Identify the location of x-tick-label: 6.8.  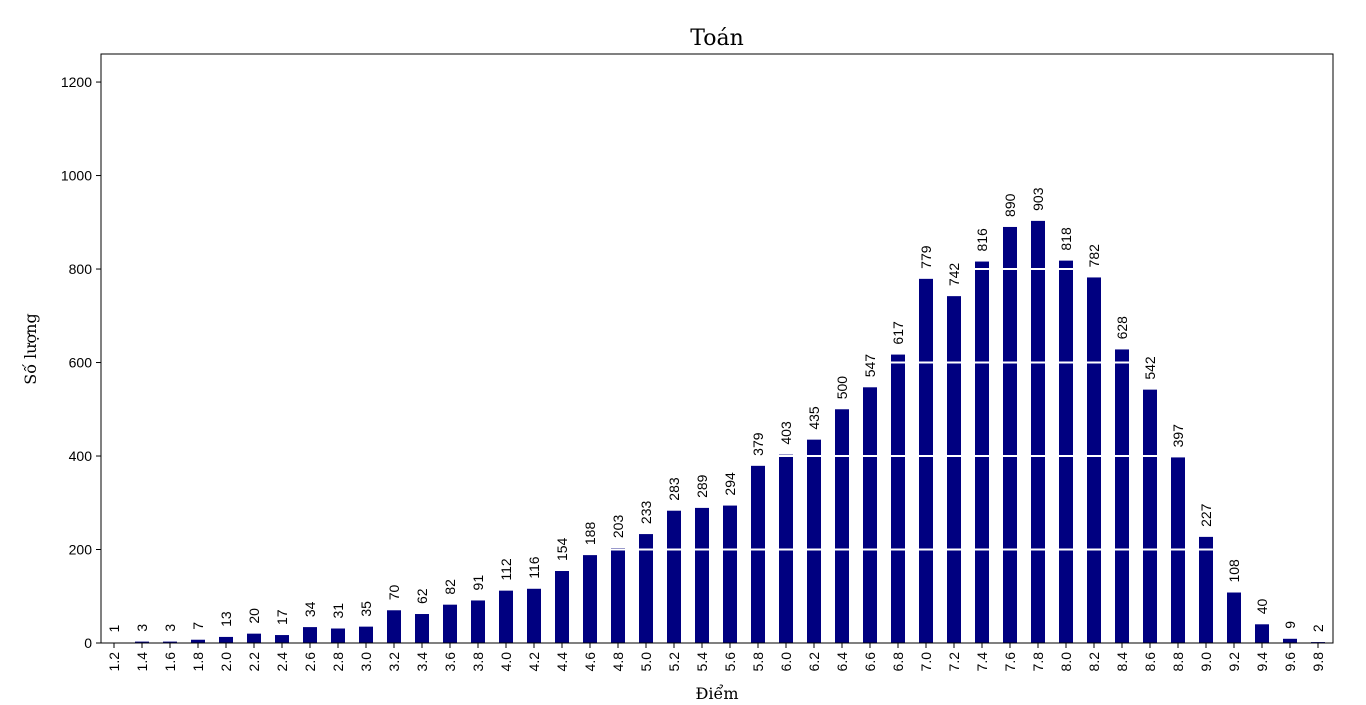
(898, 662).